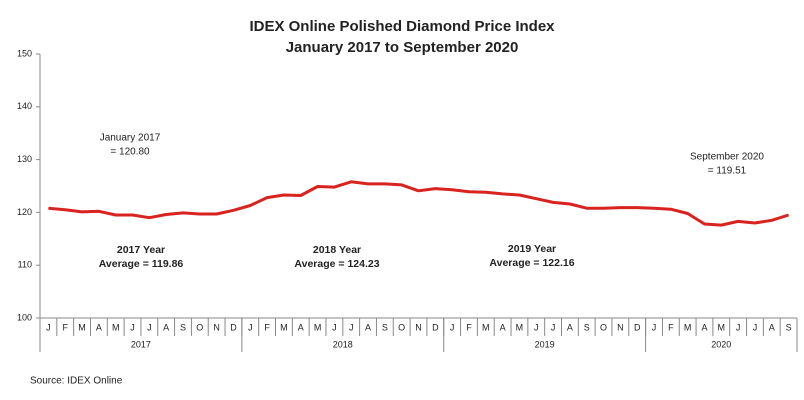 The image size is (804, 400). What do you see at coordinates (24, 212) in the screenshot?
I see `y-tick-label: 120` at bounding box center [24, 212].